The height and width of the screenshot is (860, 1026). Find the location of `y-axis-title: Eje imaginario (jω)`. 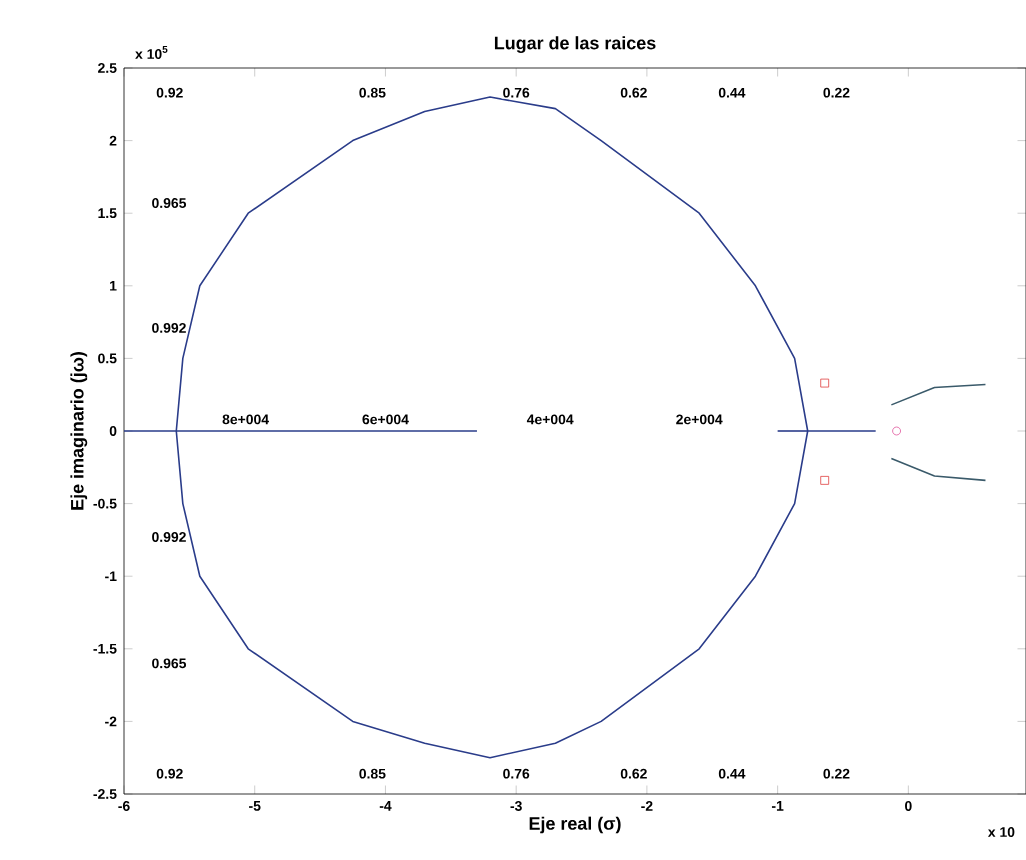

y-axis-title: Eje imaginario (jω) is located at coordinates (79, 431).